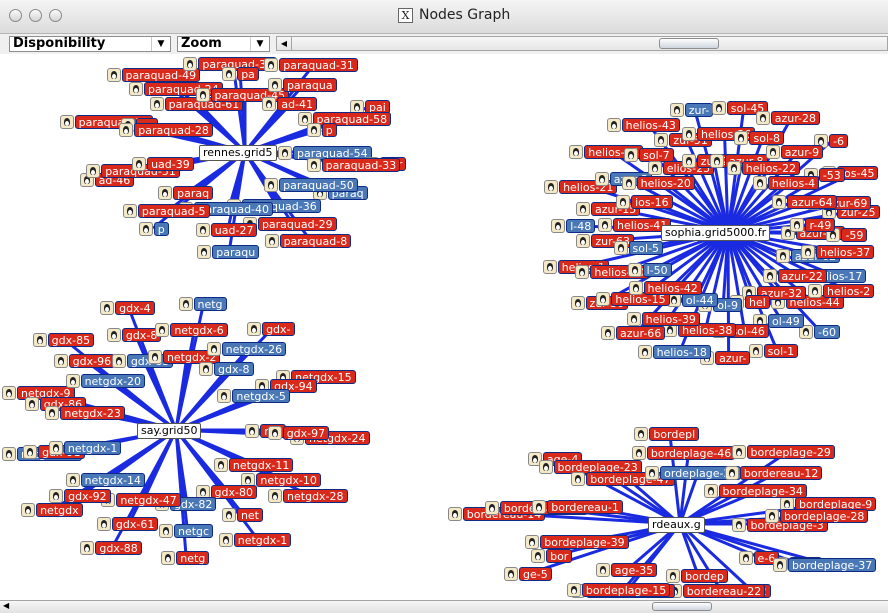  I want to click on graph-node: net, so click(242, 515).